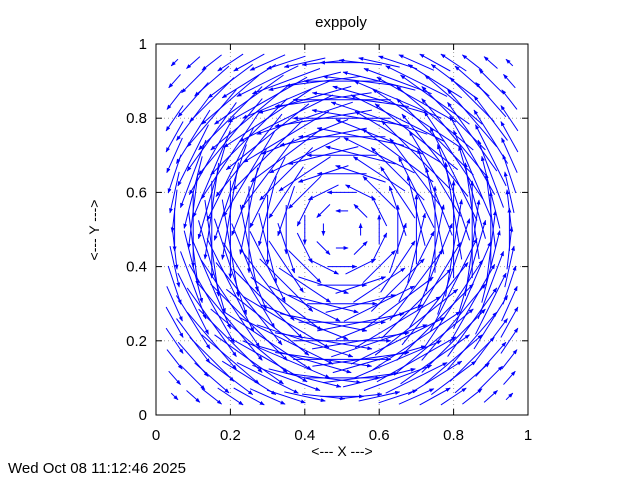 The image size is (640, 480). Describe the element at coordinates (143, 415) in the screenshot. I see `y-tick-label: 0` at that location.